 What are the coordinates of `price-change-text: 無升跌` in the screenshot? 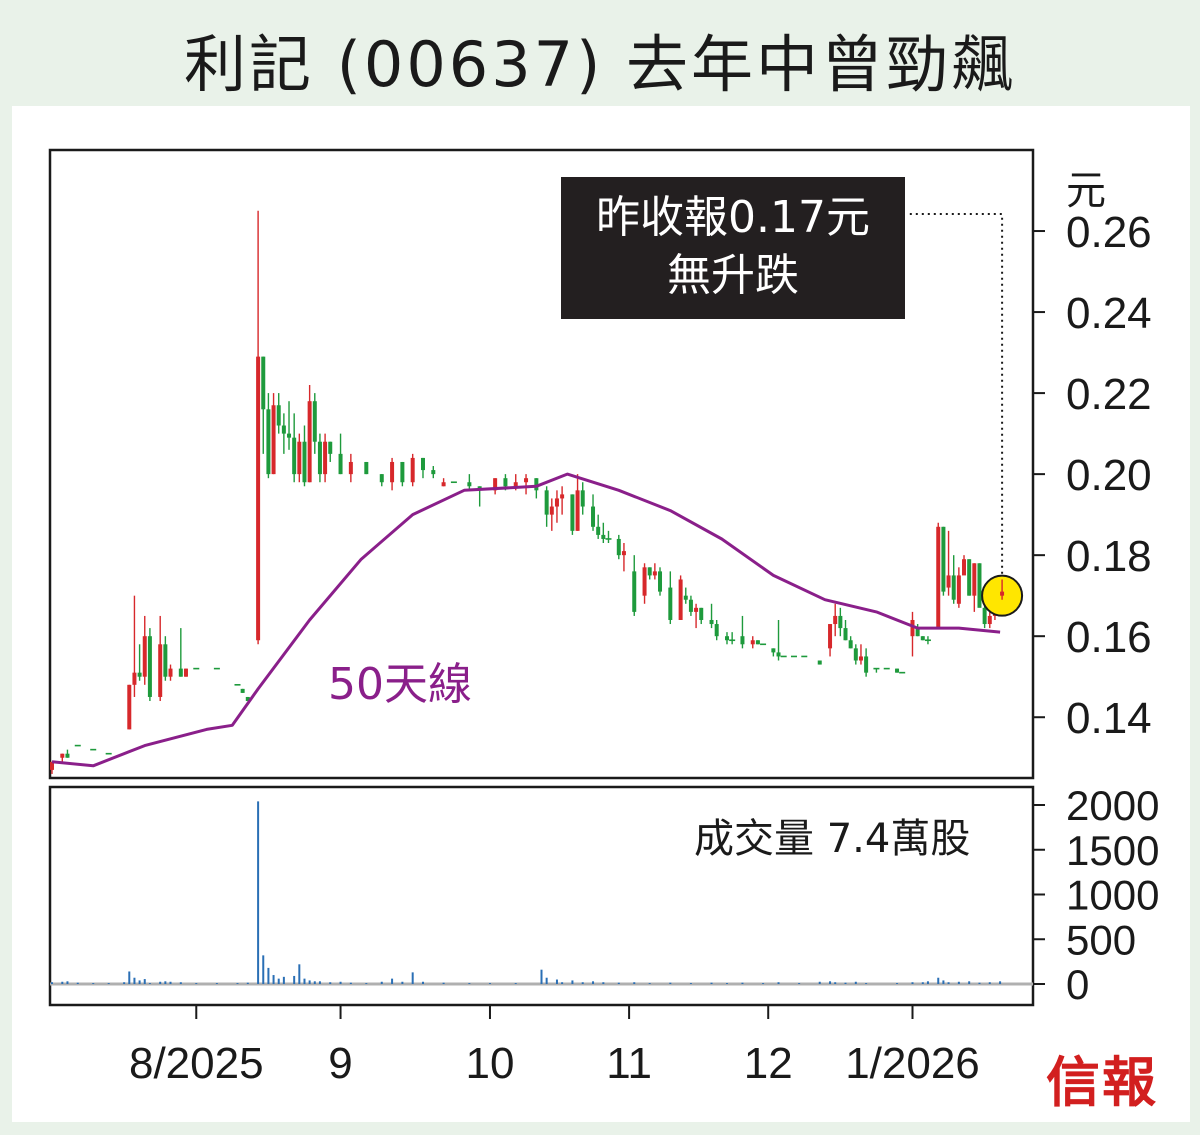 It's located at (733, 275).